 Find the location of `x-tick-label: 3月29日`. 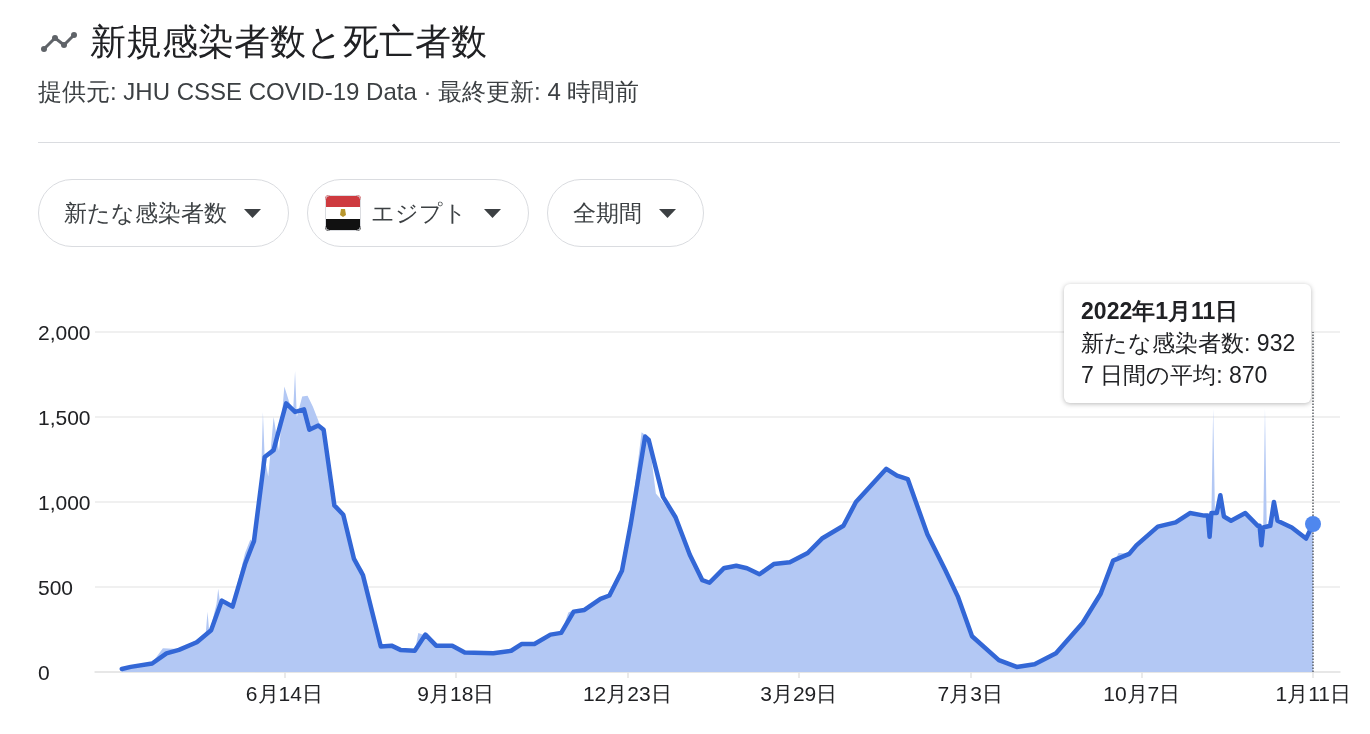

x-tick-label: 3月29日 is located at coordinates (799, 693).